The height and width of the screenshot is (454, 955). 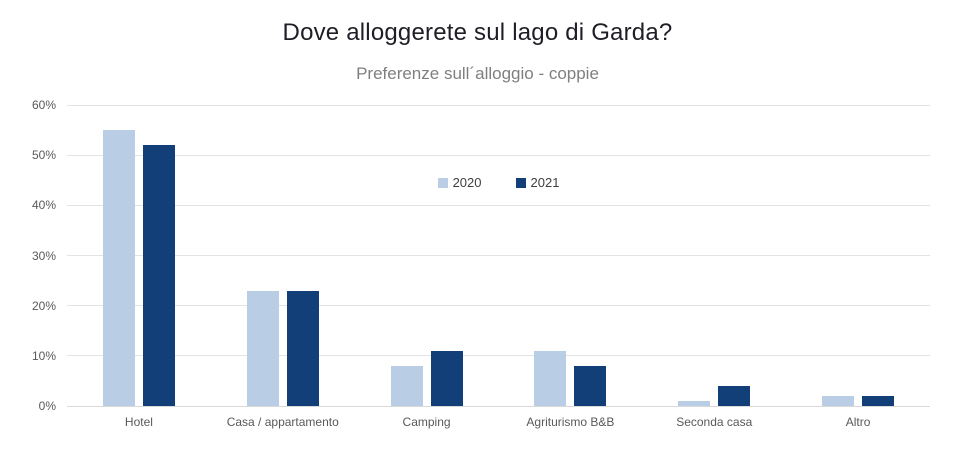 What do you see at coordinates (550, 378) in the screenshot?
I see `bar-2020-agriturismo-b-b` at bounding box center [550, 378].